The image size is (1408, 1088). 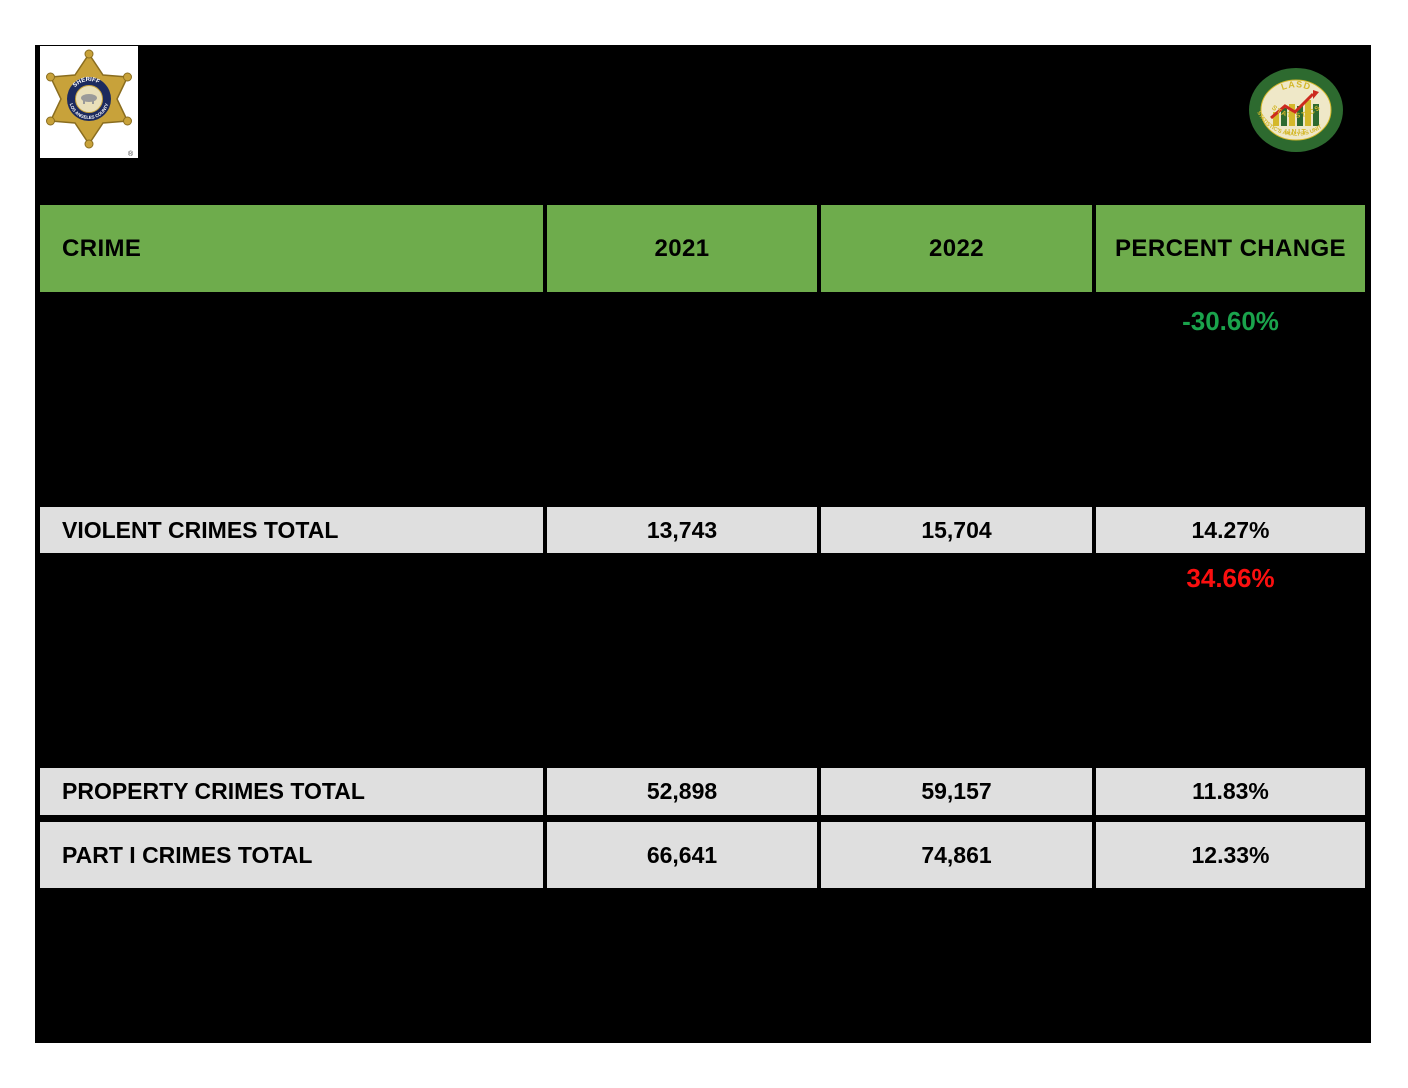 I want to click on table-row-part1-crimes-total: PART I CRIMES TOTAL 66,641 74,861 12.33%, so click(x=702, y=855).